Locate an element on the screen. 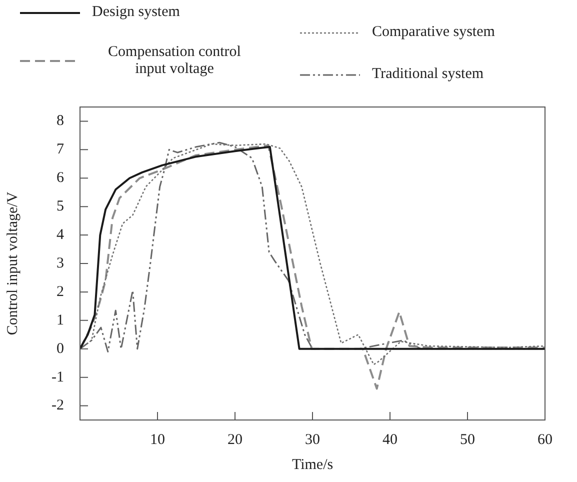  y-tick-label: -1 is located at coordinates (58, 377).